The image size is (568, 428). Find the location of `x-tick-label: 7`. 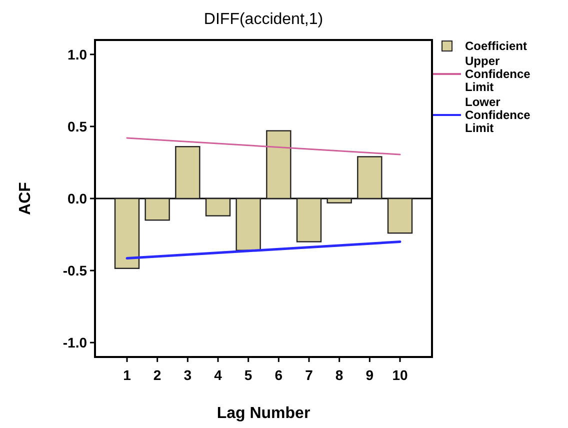

x-tick-label: 7 is located at coordinates (309, 375).